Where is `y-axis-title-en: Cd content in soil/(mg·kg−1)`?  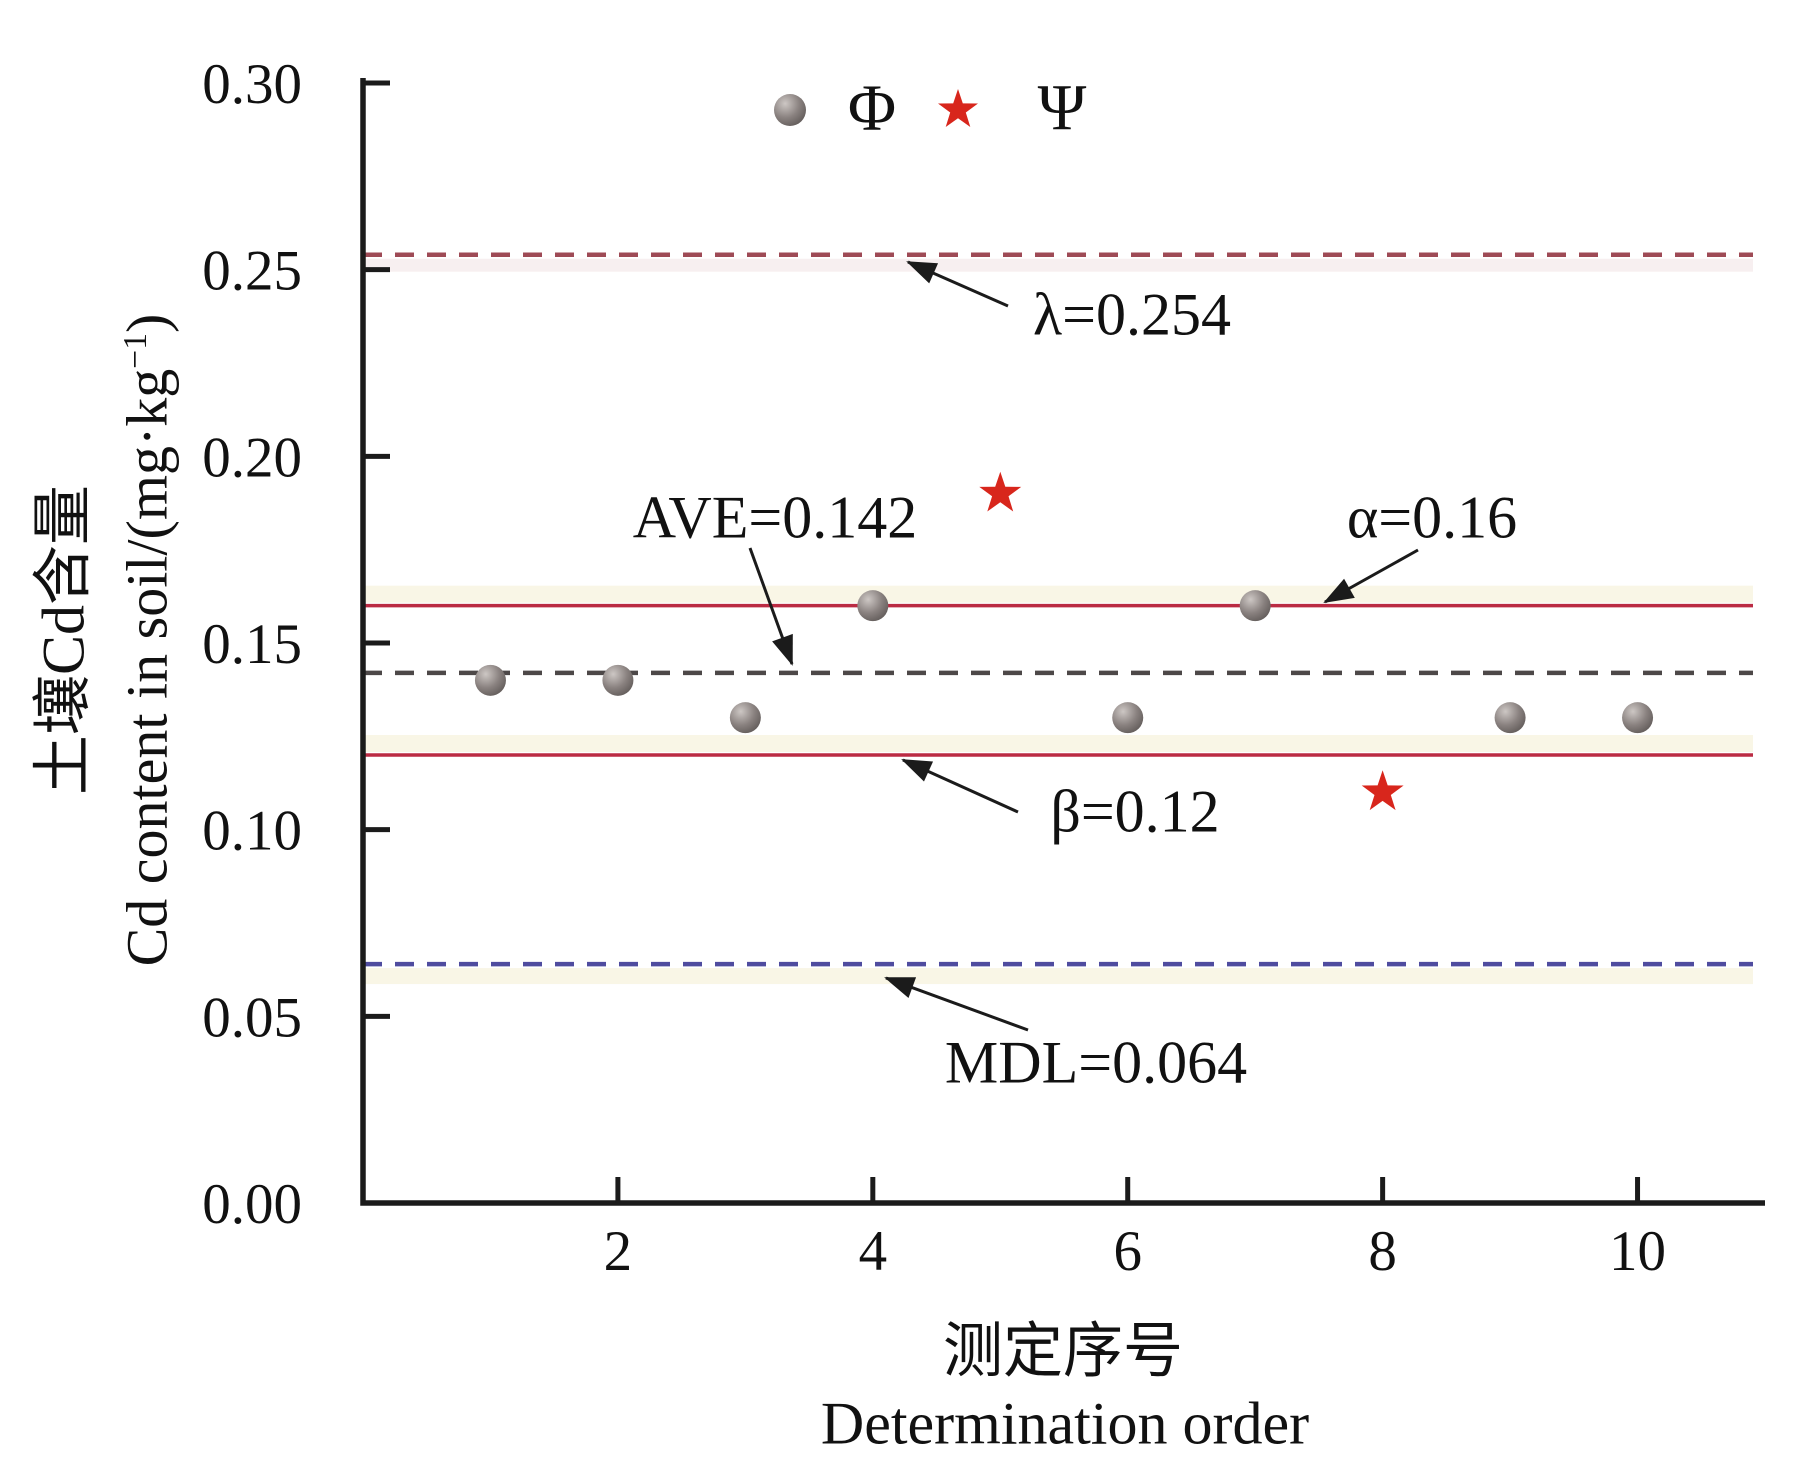 y-axis-title-en: Cd content in soil/(mg·kg−1) is located at coordinates (147, 640).